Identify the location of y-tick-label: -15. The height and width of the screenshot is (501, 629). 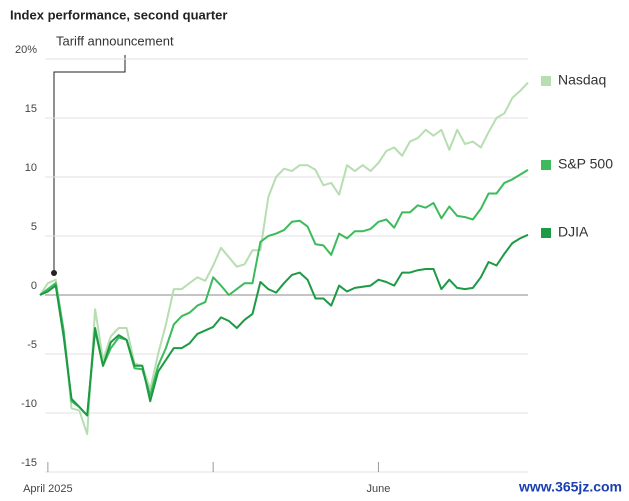
(29, 463).